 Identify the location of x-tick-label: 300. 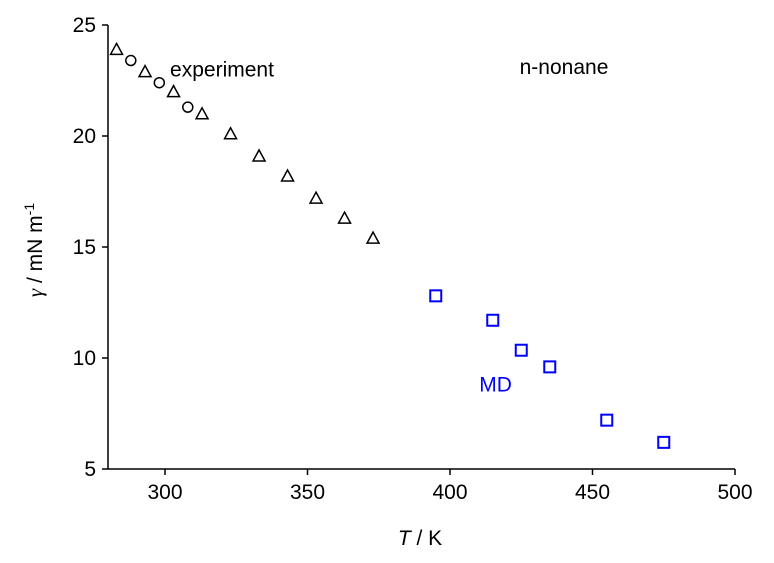
(164, 492).